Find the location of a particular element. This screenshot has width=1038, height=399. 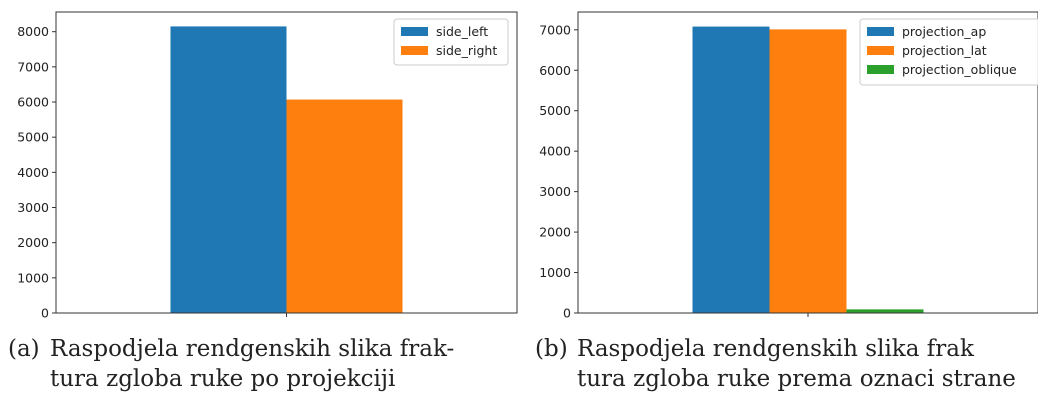

caption-a-line2: tura zgloba ruke po projekciji is located at coordinates (222, 379).